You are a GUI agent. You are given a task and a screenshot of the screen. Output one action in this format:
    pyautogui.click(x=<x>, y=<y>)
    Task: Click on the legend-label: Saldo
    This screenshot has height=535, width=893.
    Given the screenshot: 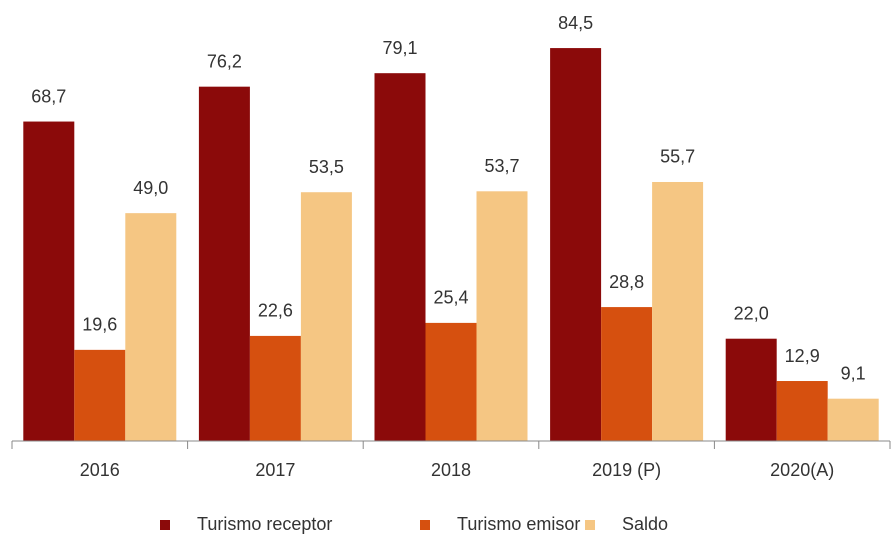 What is the action you would take?
    pyautogui.click(x=645, y=524)
    